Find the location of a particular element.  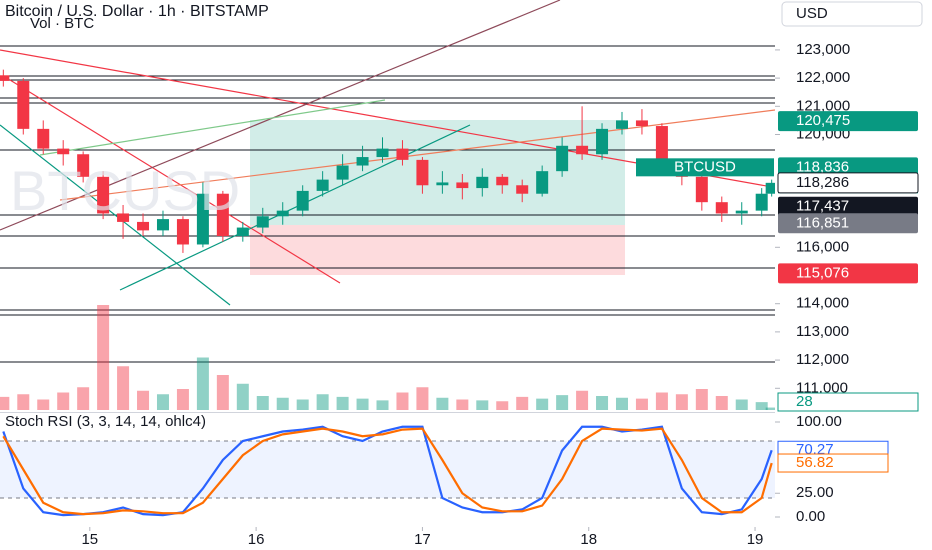

symbol-tag: BTCUSD is located at coordinates (705, 166).